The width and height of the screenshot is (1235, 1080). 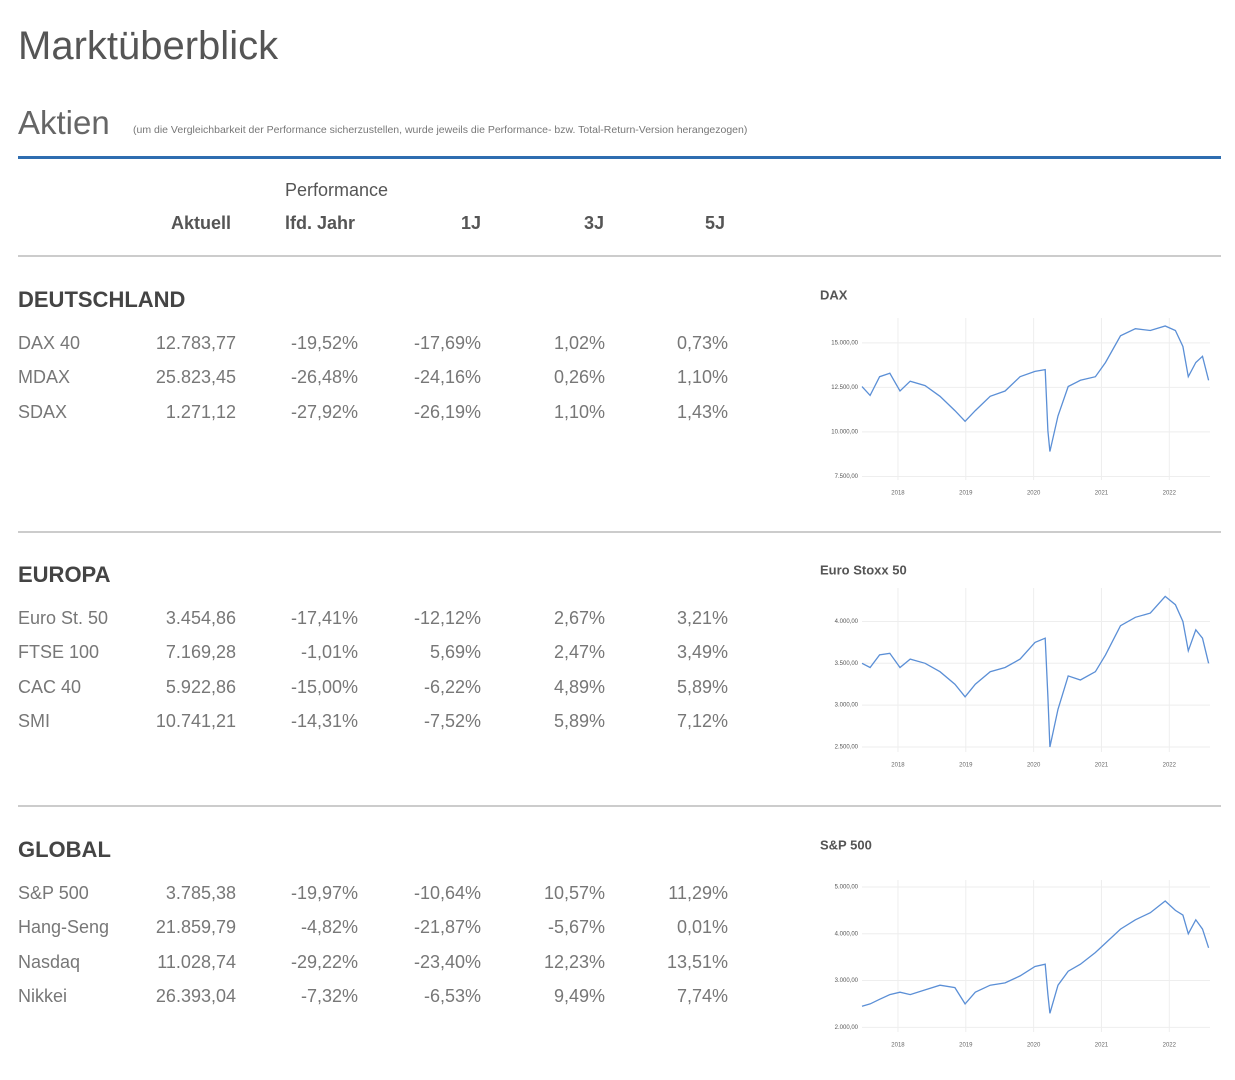 What do you see at coordinates (452, 686) in the screenshot?
I see `table-cell: -6,22%` at bounding box center [452, 686].